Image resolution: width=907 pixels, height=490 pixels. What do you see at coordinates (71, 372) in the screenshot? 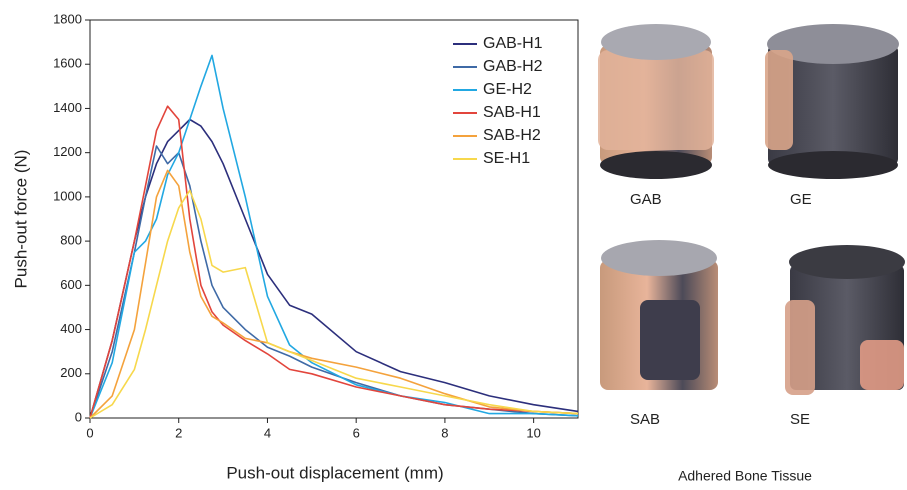
I see `y-tick-label: 200` at bounding box center [71, 372].